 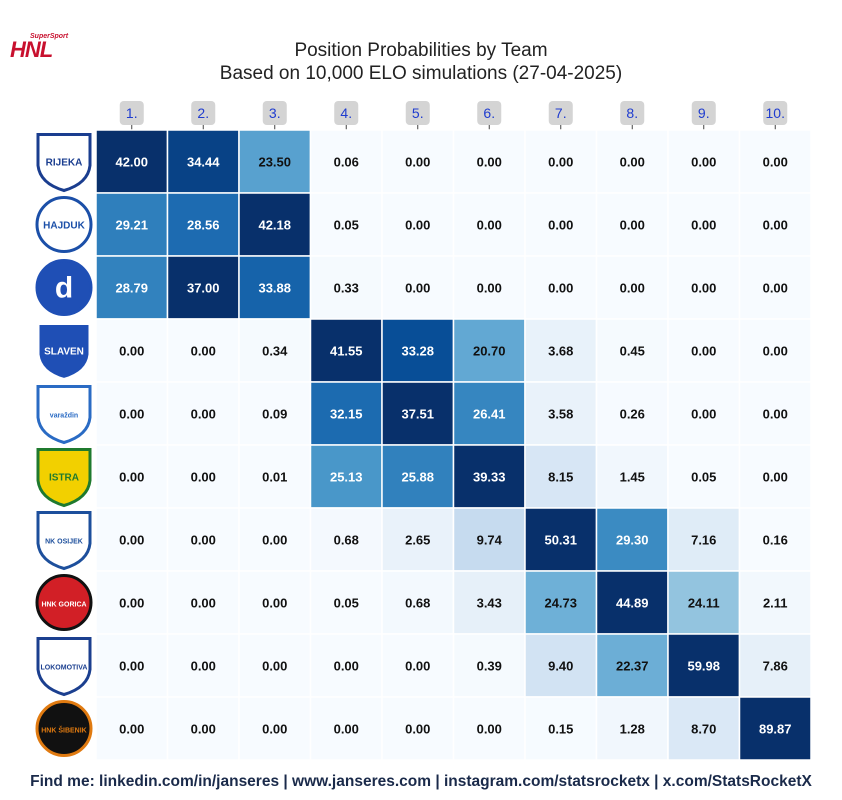 I want to click on column-header-4: 4., so click(x=346, y=115).